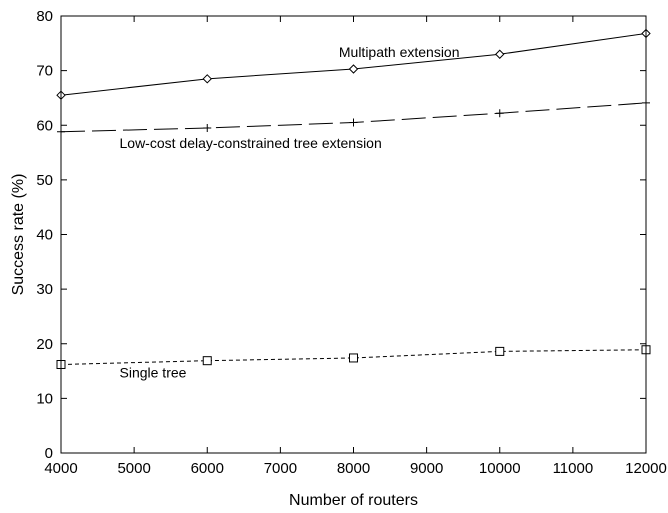  Describe the element at coordinates (399, 52) in the screenshot. I see `annotation-multipath: Multipath extension` at that location.